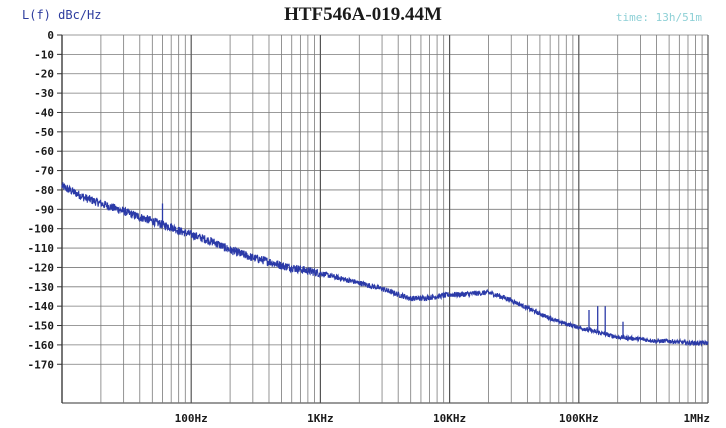 The width and height of the screenshot is (726, 428). What do you see at coordinates (44, 112) in the screenshot?
I see `y-tick-label: -40` at bounding box center [44, 112].